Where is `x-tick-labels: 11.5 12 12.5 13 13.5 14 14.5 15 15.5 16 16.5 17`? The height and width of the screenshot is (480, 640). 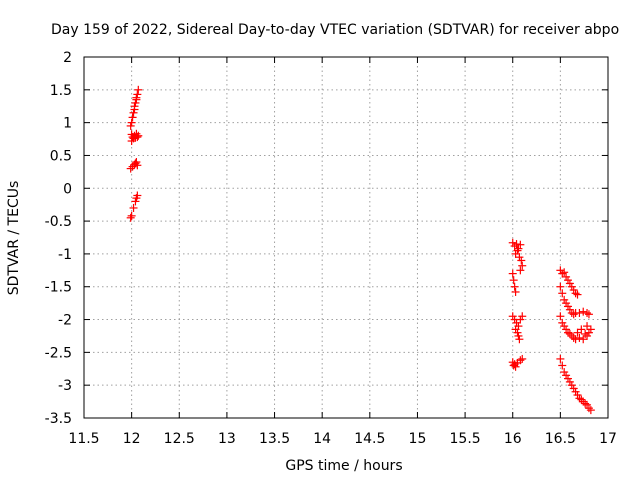 x-tick-labels: 11.5 12 12.5 13 13.5 14 14.5 15 15.5 16 16.5 17 is located at coordinates (342, 439).